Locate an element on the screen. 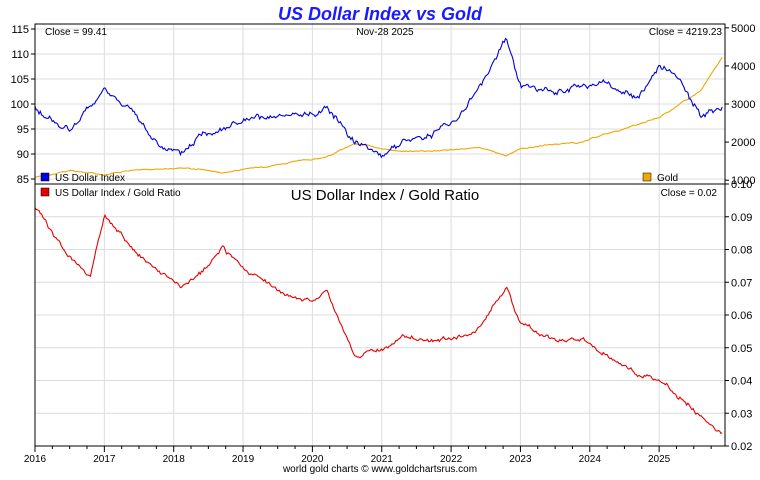  gold-axis-label: 3000 is located at coordinates (743, 105).